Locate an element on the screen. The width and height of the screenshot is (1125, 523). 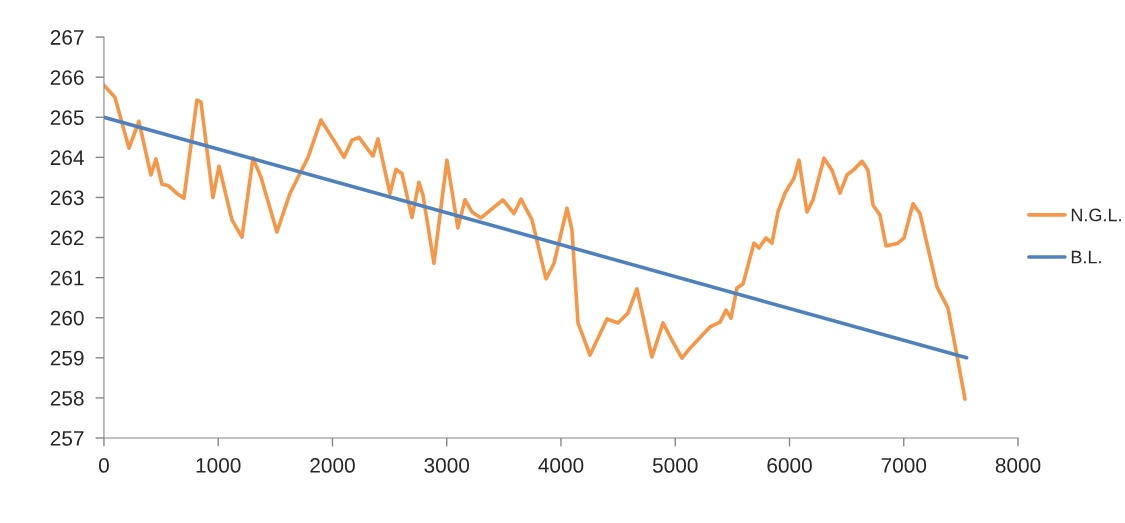
y-tick-label: 265 is located at coordinates (67, 118).